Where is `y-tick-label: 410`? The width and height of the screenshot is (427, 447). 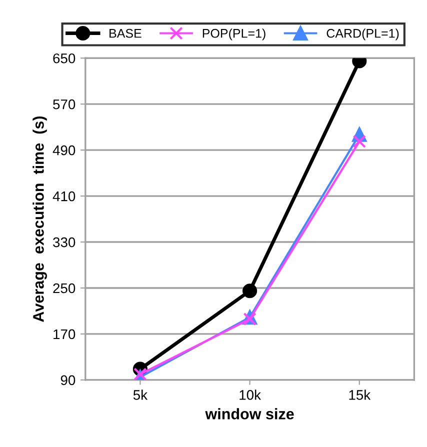
y-tick-label: 410 is located at coordinates (64, 196).